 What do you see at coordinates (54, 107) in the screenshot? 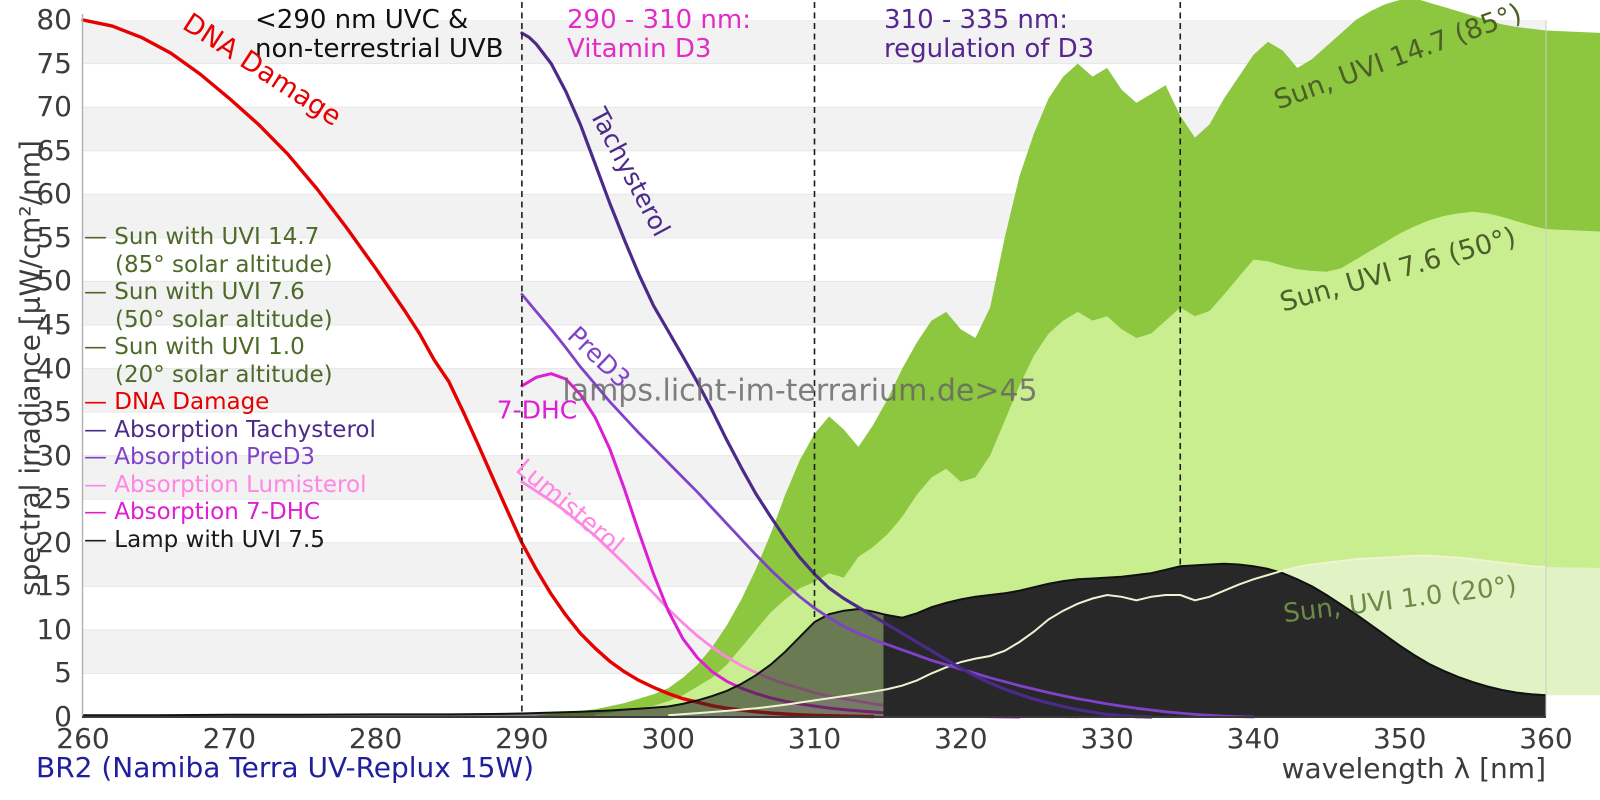
I see `y-tick-label: 70` at bounding box center [54, 107].